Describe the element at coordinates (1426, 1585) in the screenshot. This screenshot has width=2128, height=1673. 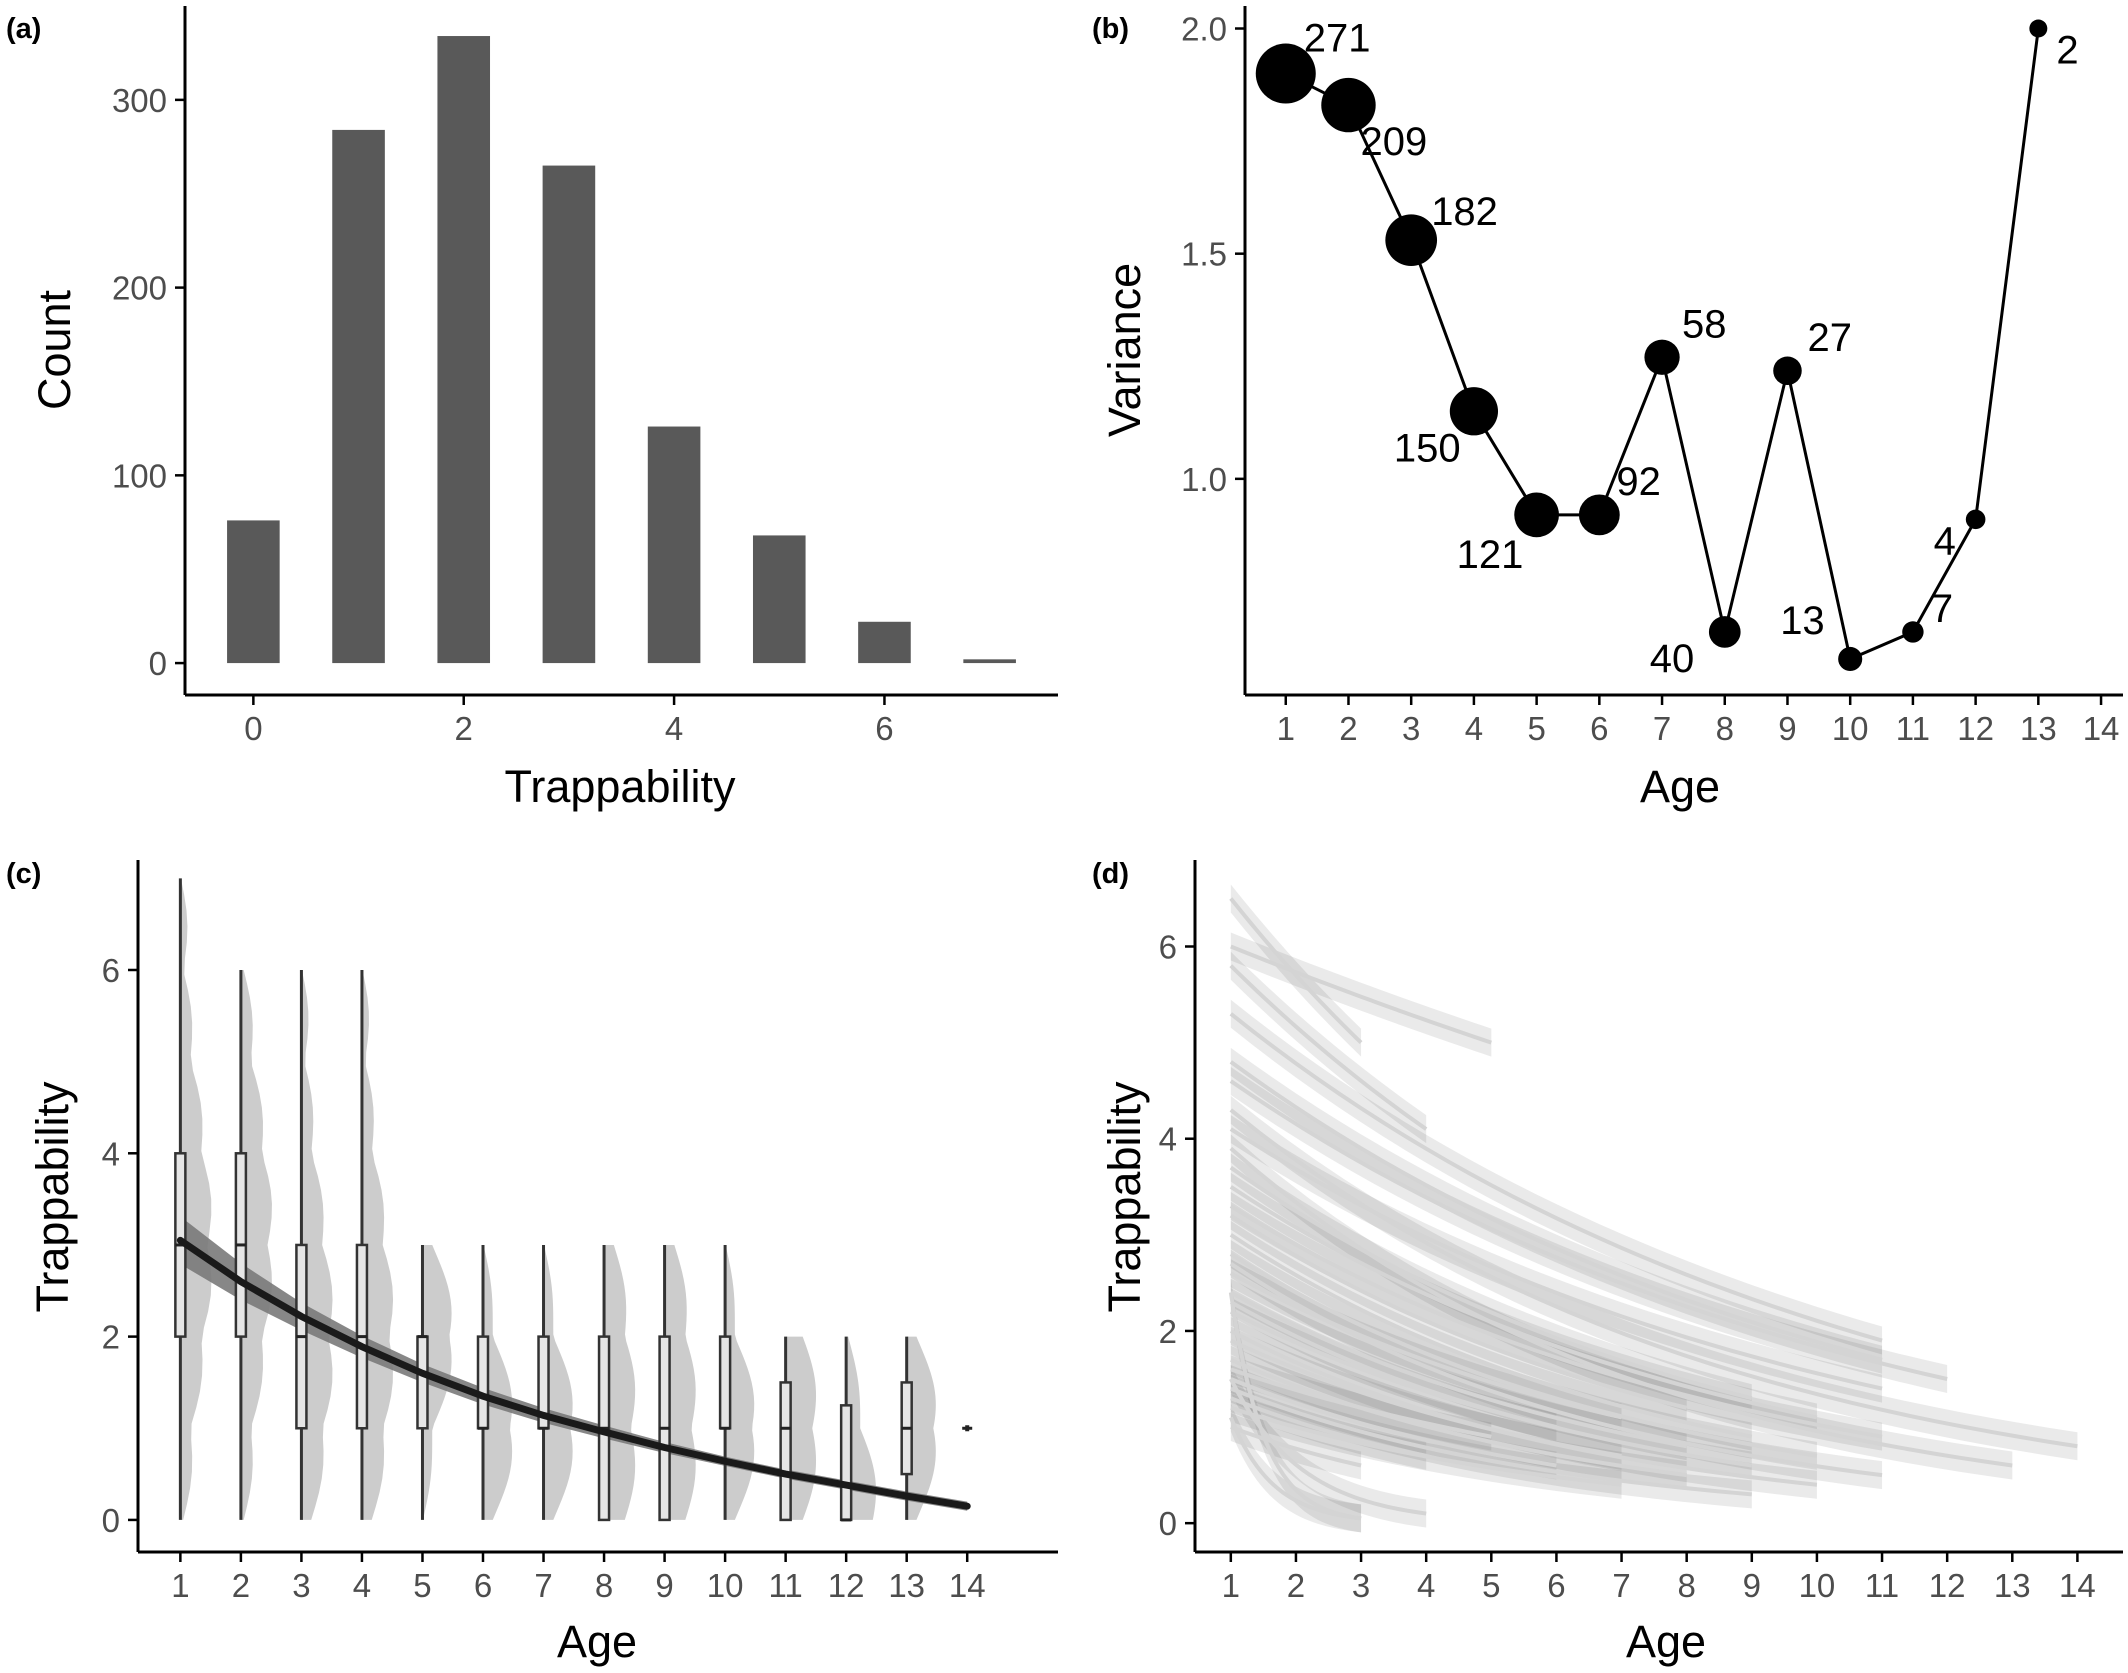
I see `panel-d-x-tick-label: 4` at that location.